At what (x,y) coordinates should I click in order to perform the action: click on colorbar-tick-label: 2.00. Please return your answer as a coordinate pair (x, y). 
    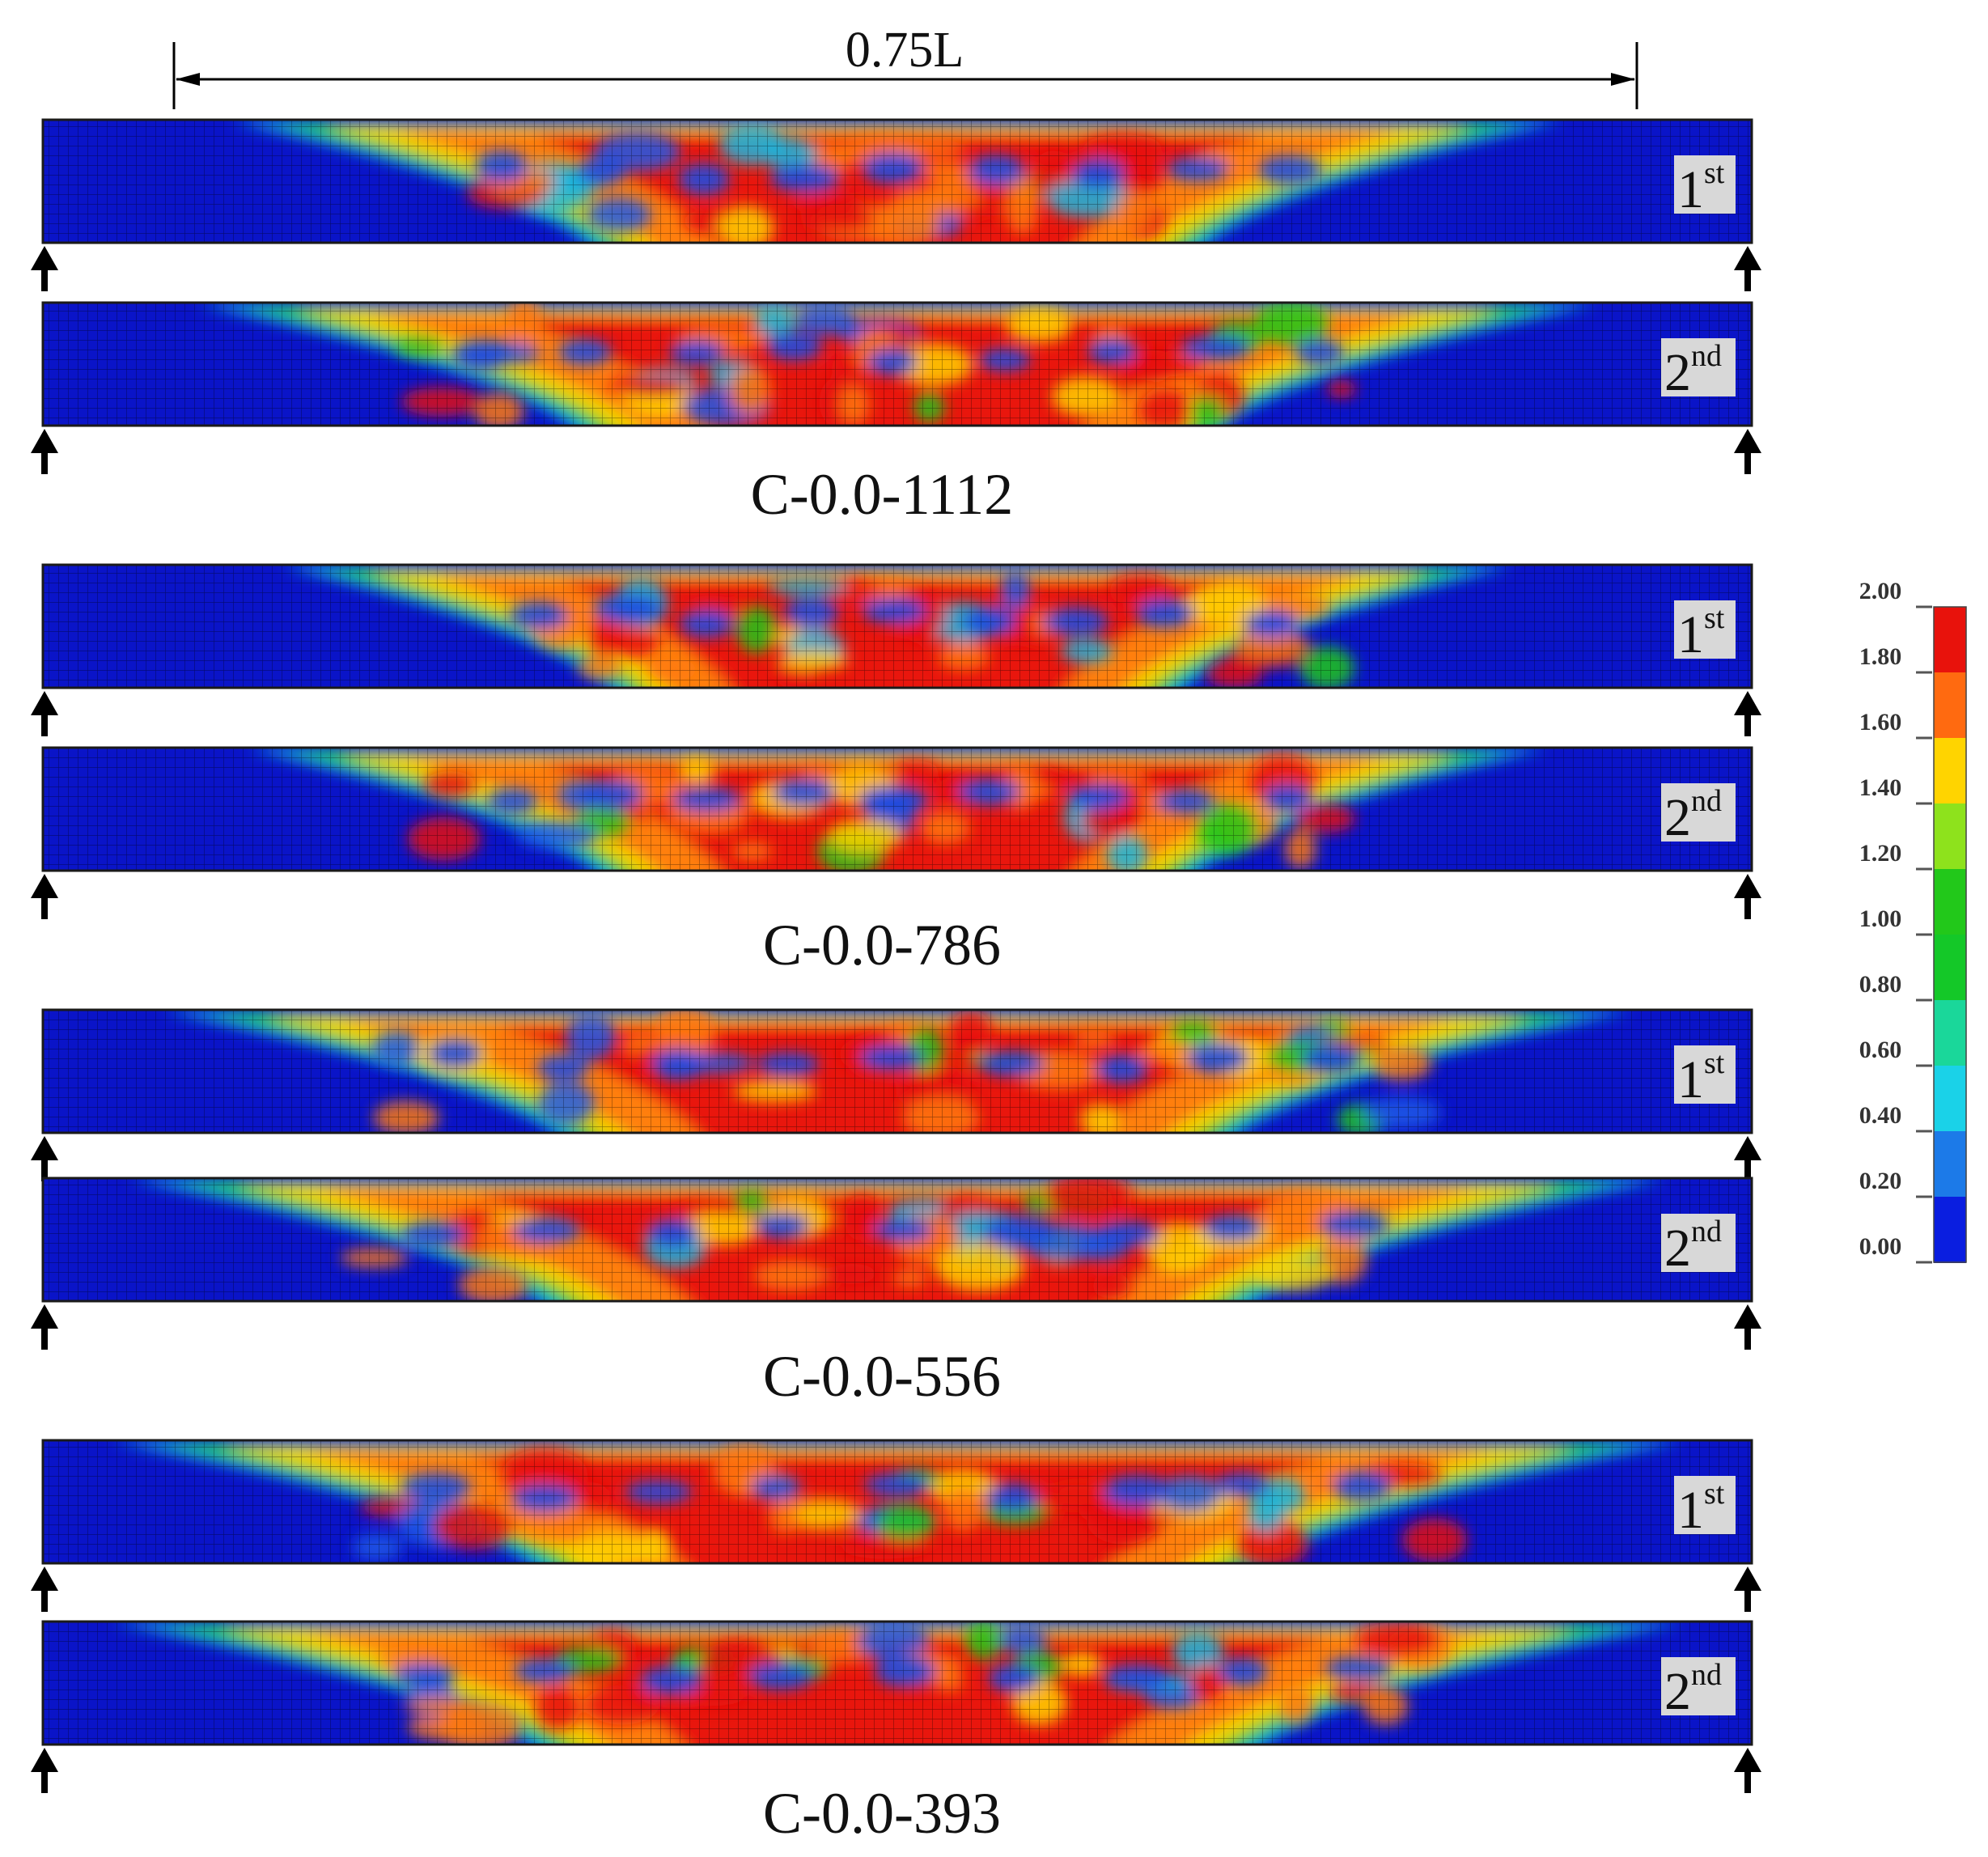
    Looking at the image, I should click on (1881, 591).